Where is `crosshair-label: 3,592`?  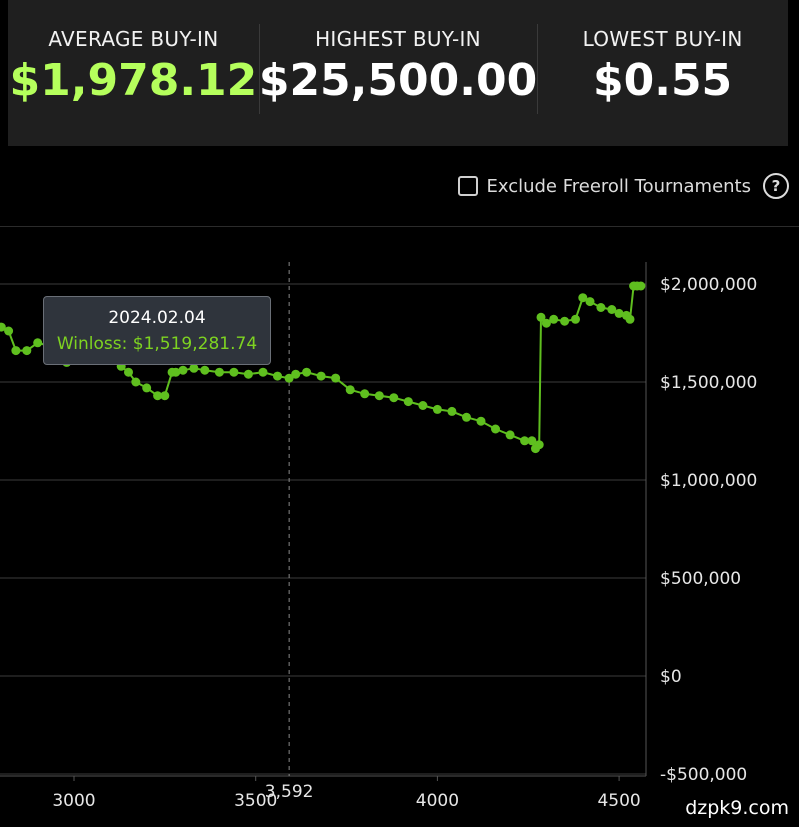 crosshair-label: 3,592 is located at coordinates (289, 792).